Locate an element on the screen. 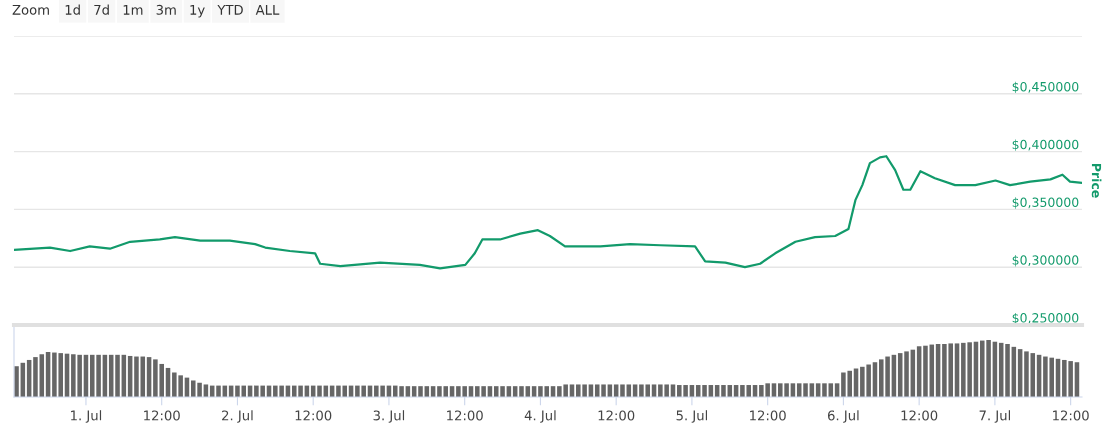 This screenshot has width=1104, height=425. y-tick-label: $0,250000 is located at coordinates (1045, 318).